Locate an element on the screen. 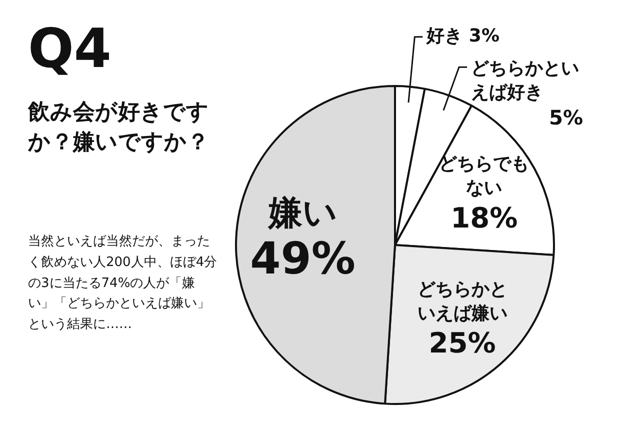 The image size is (640, 445). slice-label: どちらでもない is located at coordinates (484, 176).